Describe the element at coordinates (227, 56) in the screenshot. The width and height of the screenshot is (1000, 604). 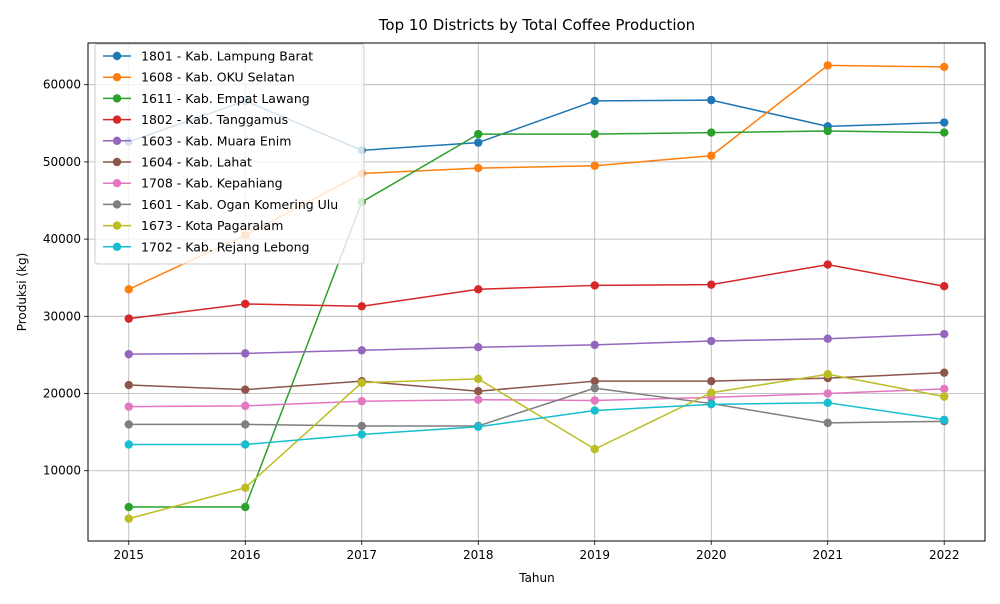
I see `legend-label: 1801 - Kab. Lampung Barat` at that location.